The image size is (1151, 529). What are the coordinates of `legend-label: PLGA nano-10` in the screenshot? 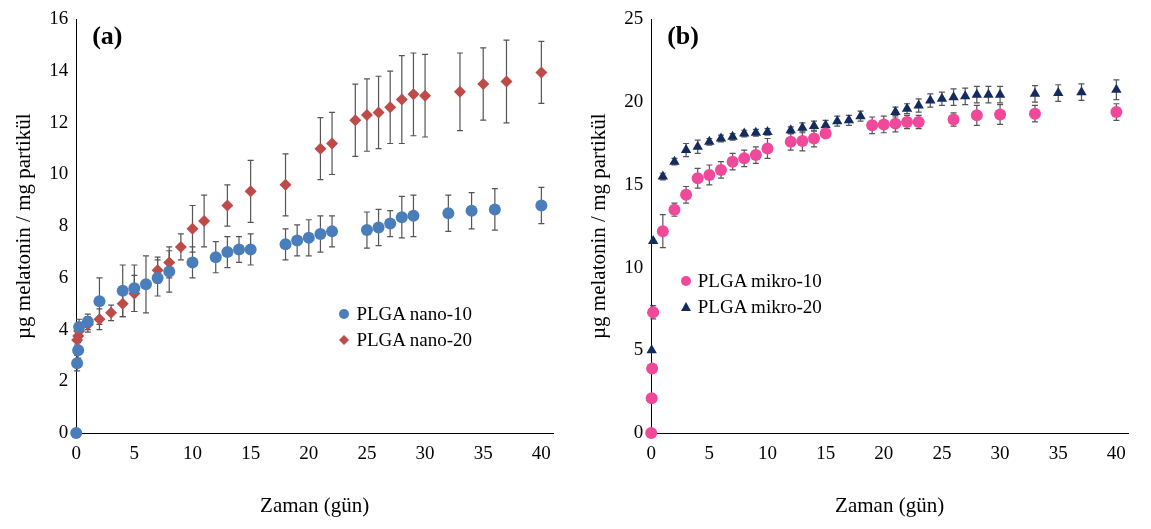 It's located at (414, 313).